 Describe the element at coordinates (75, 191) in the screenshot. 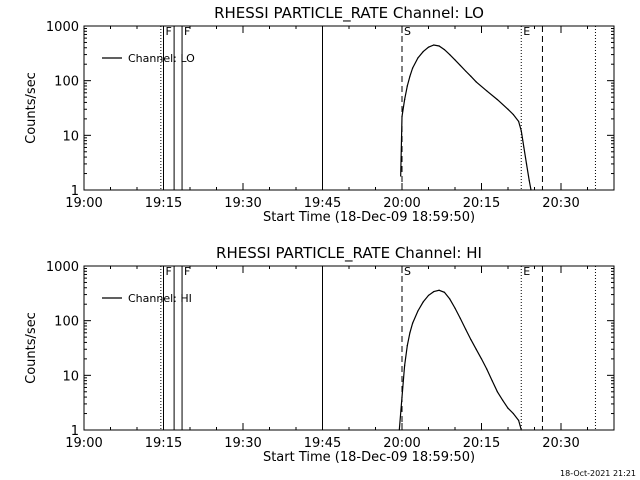

I see `chart0-y-tick-label: 1` at that location.